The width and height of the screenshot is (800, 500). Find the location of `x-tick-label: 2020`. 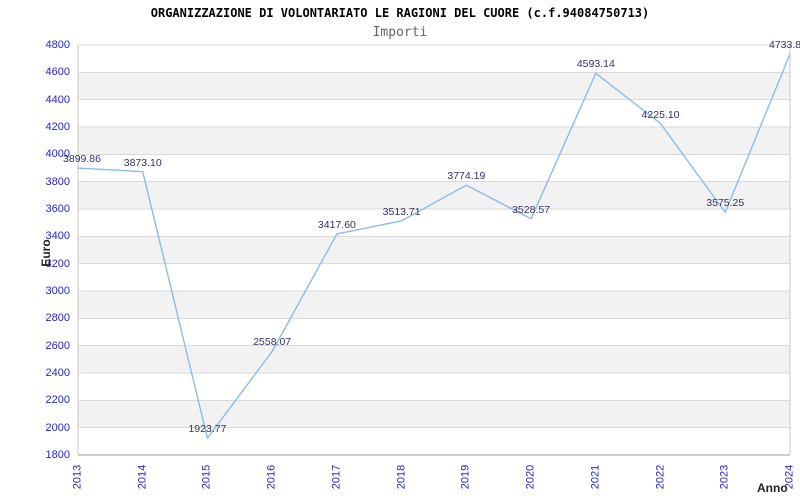

x-tick-label: 2020 is located at coordinates (530, 477).